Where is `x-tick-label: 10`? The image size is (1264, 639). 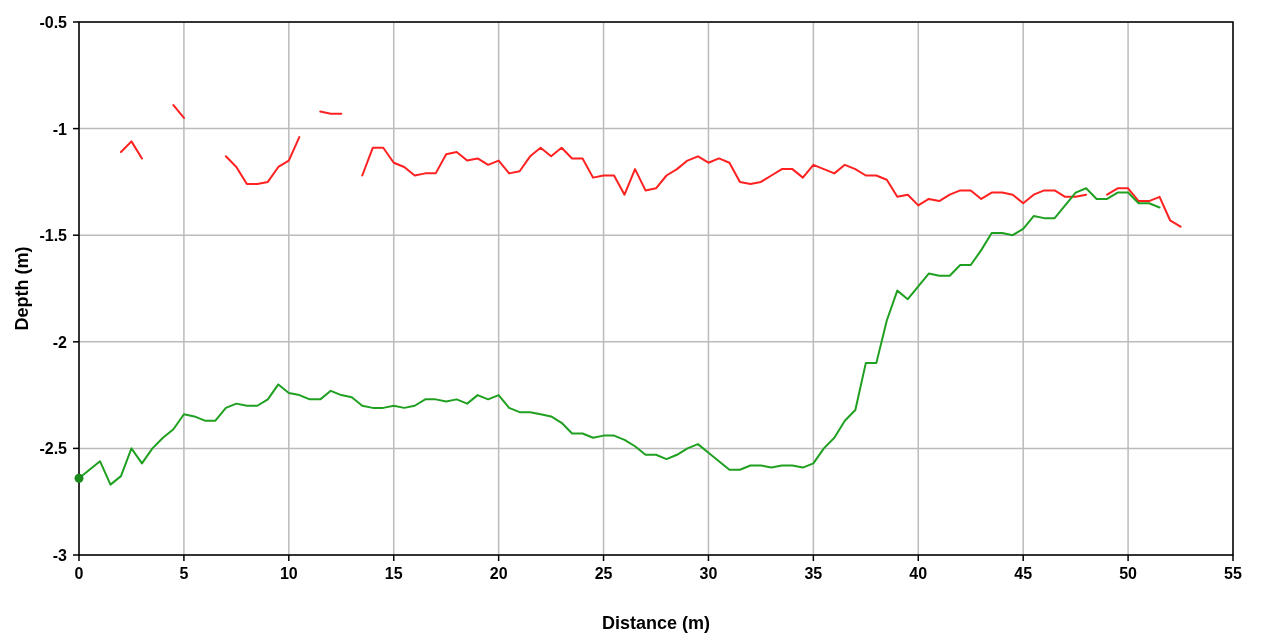 x-tick-label: 10 is located at coordinates (288, 573).